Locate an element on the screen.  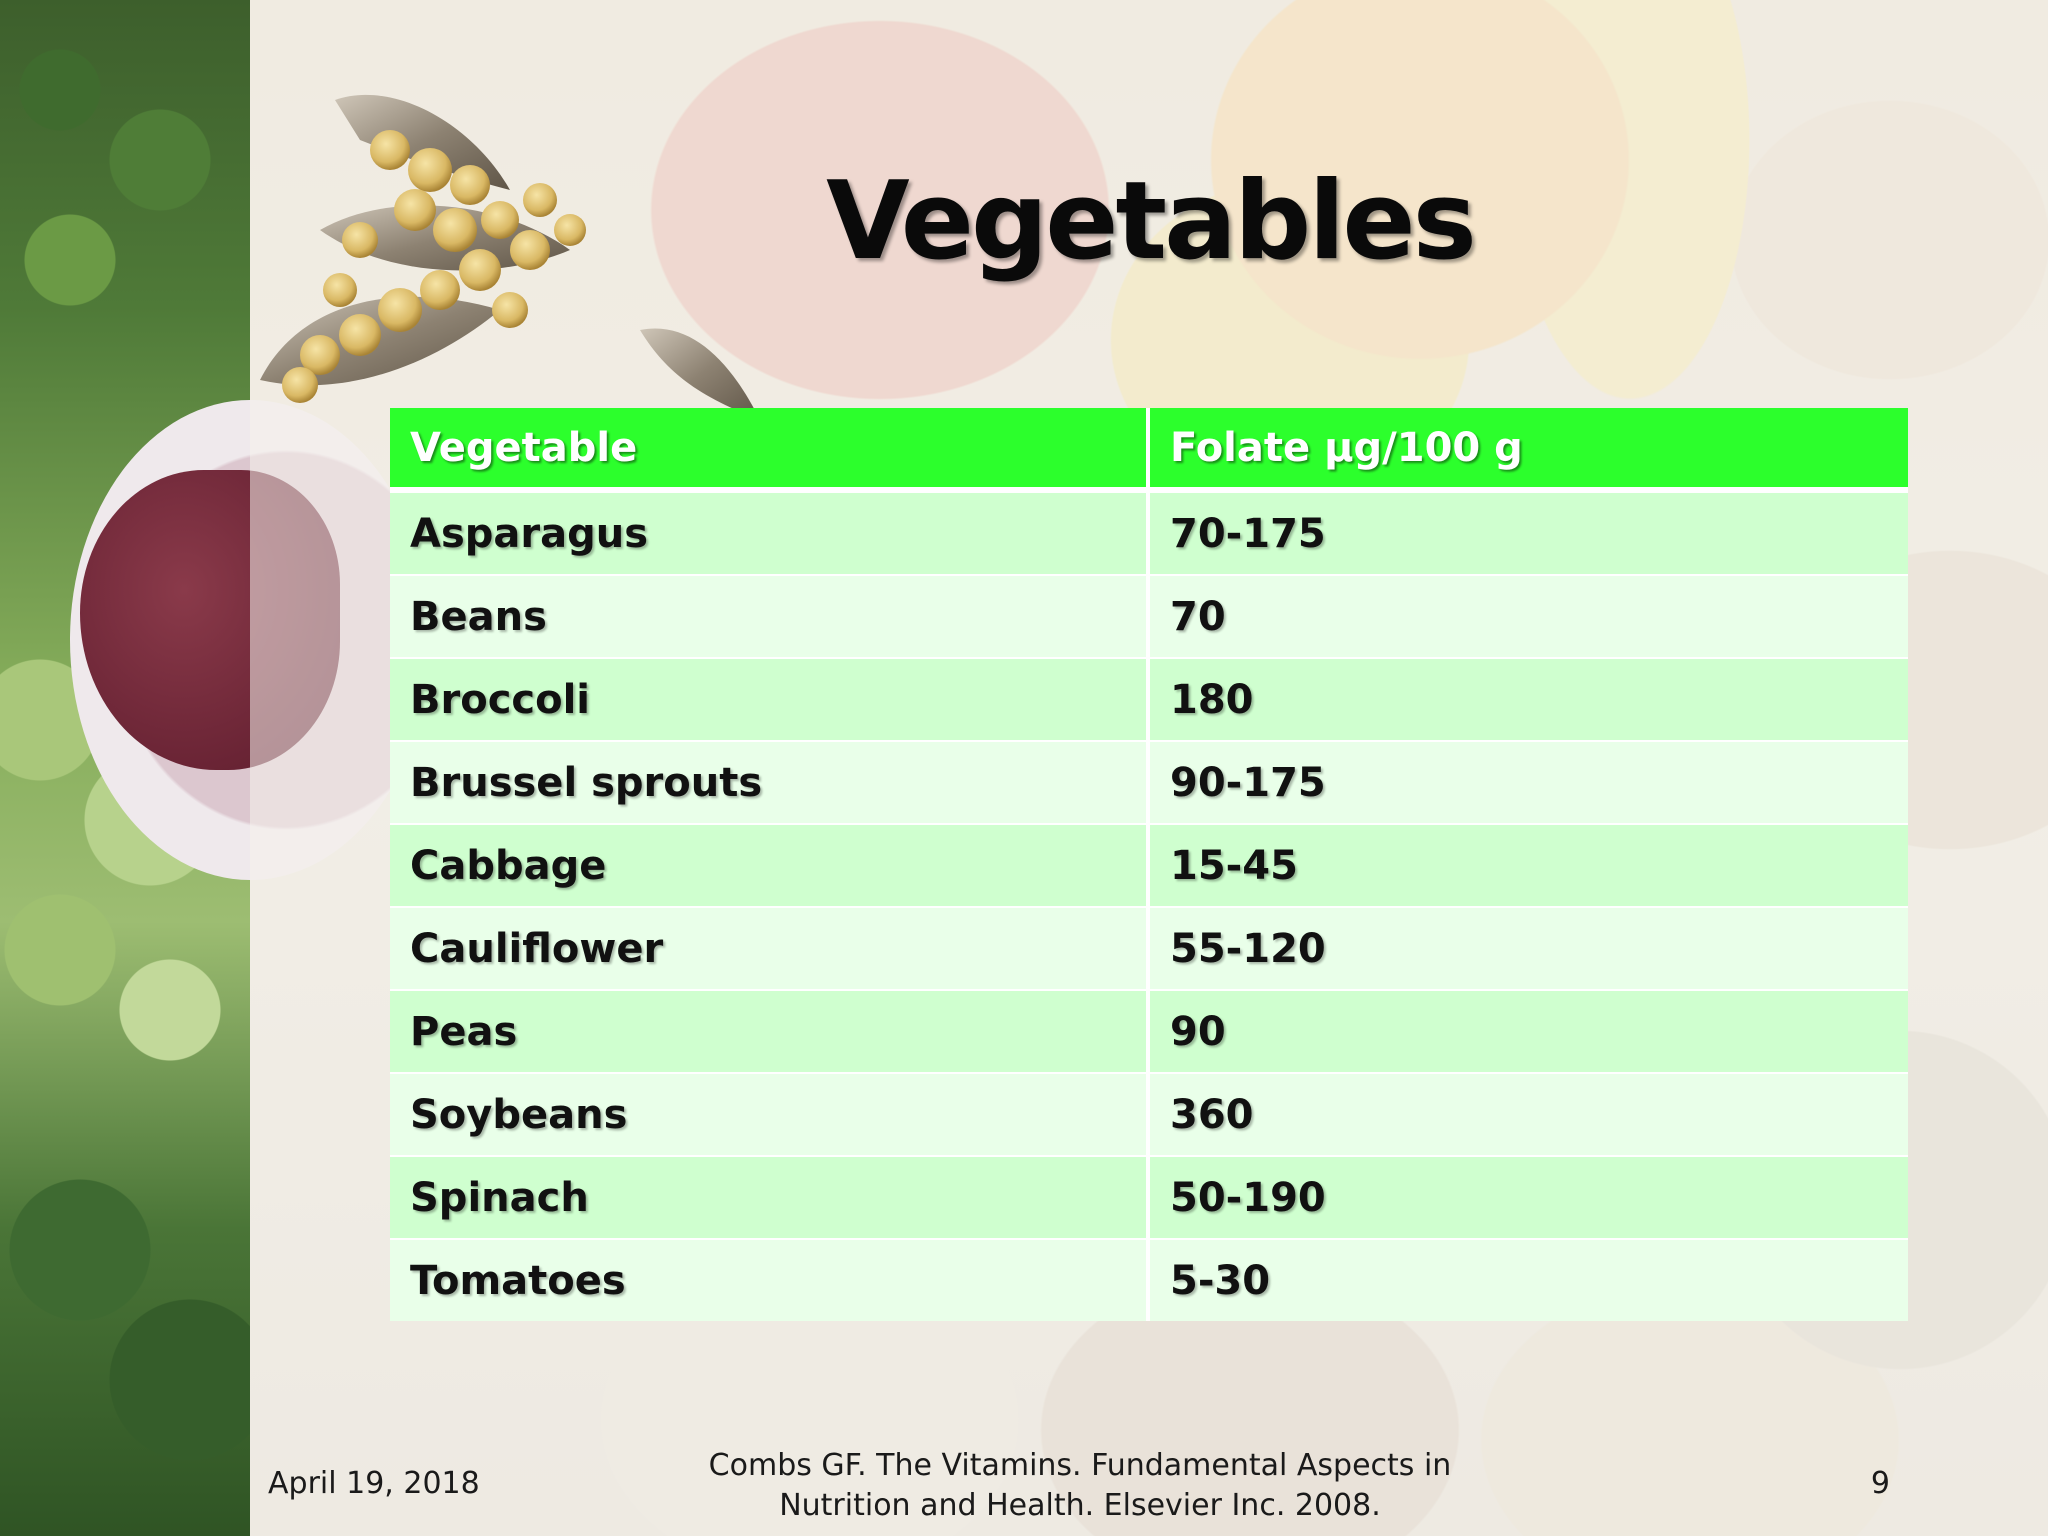
page-number: 9 is located at coordinates (1880, 1483).